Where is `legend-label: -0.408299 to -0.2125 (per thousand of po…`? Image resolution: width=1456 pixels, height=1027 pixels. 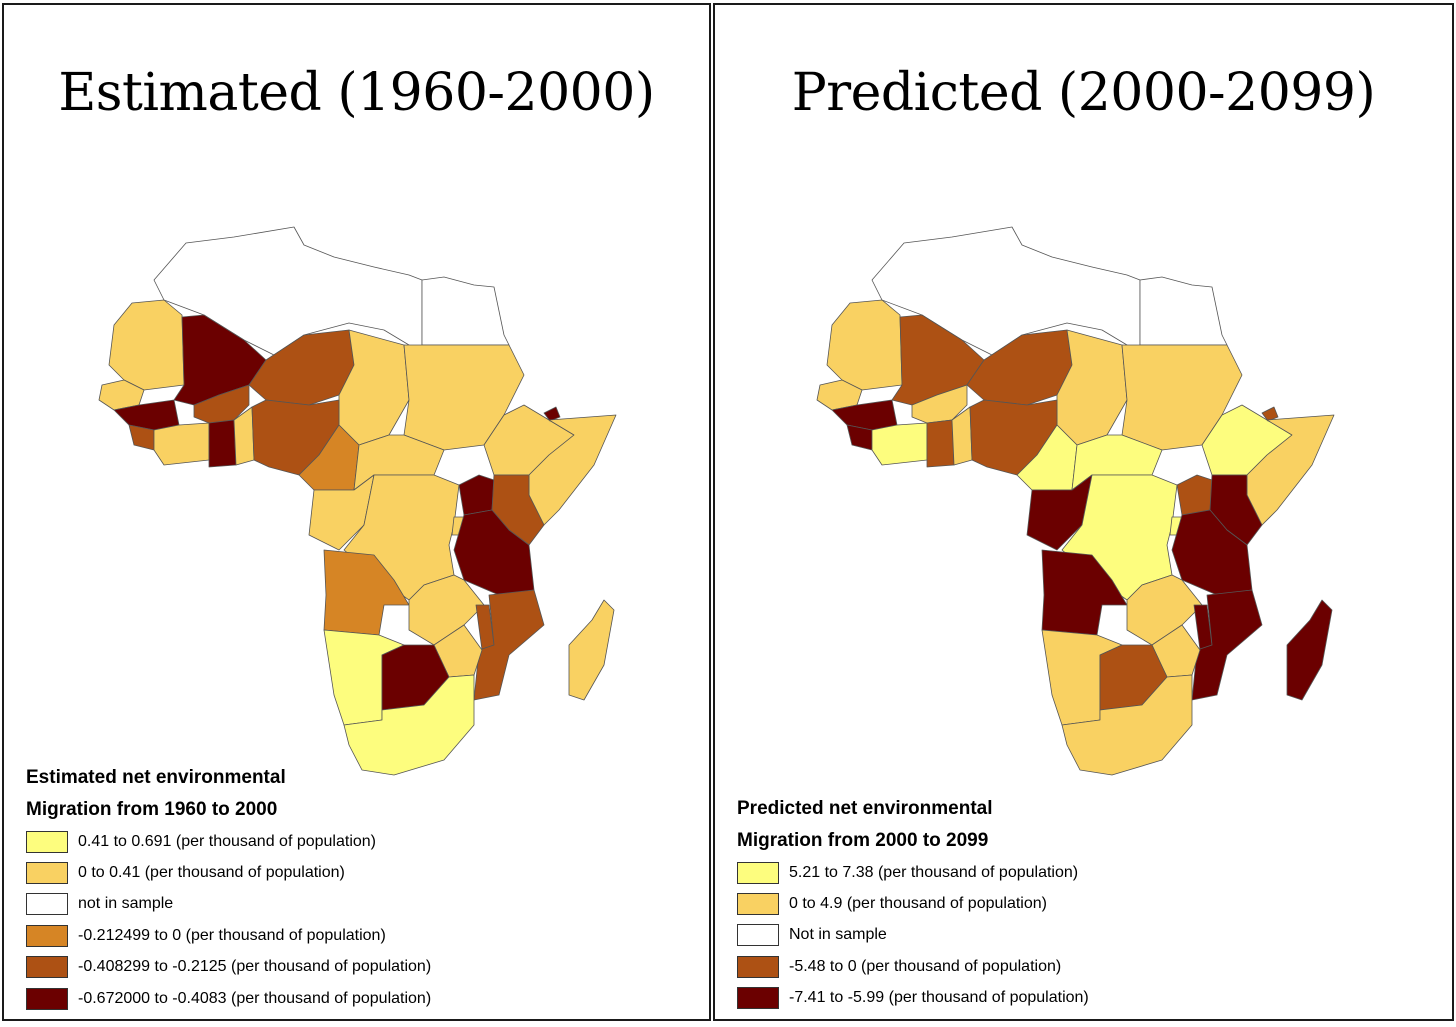 legend-label: -0.408299 to -0.2125 (per thousand of po… is located at coordinates (255, 967).